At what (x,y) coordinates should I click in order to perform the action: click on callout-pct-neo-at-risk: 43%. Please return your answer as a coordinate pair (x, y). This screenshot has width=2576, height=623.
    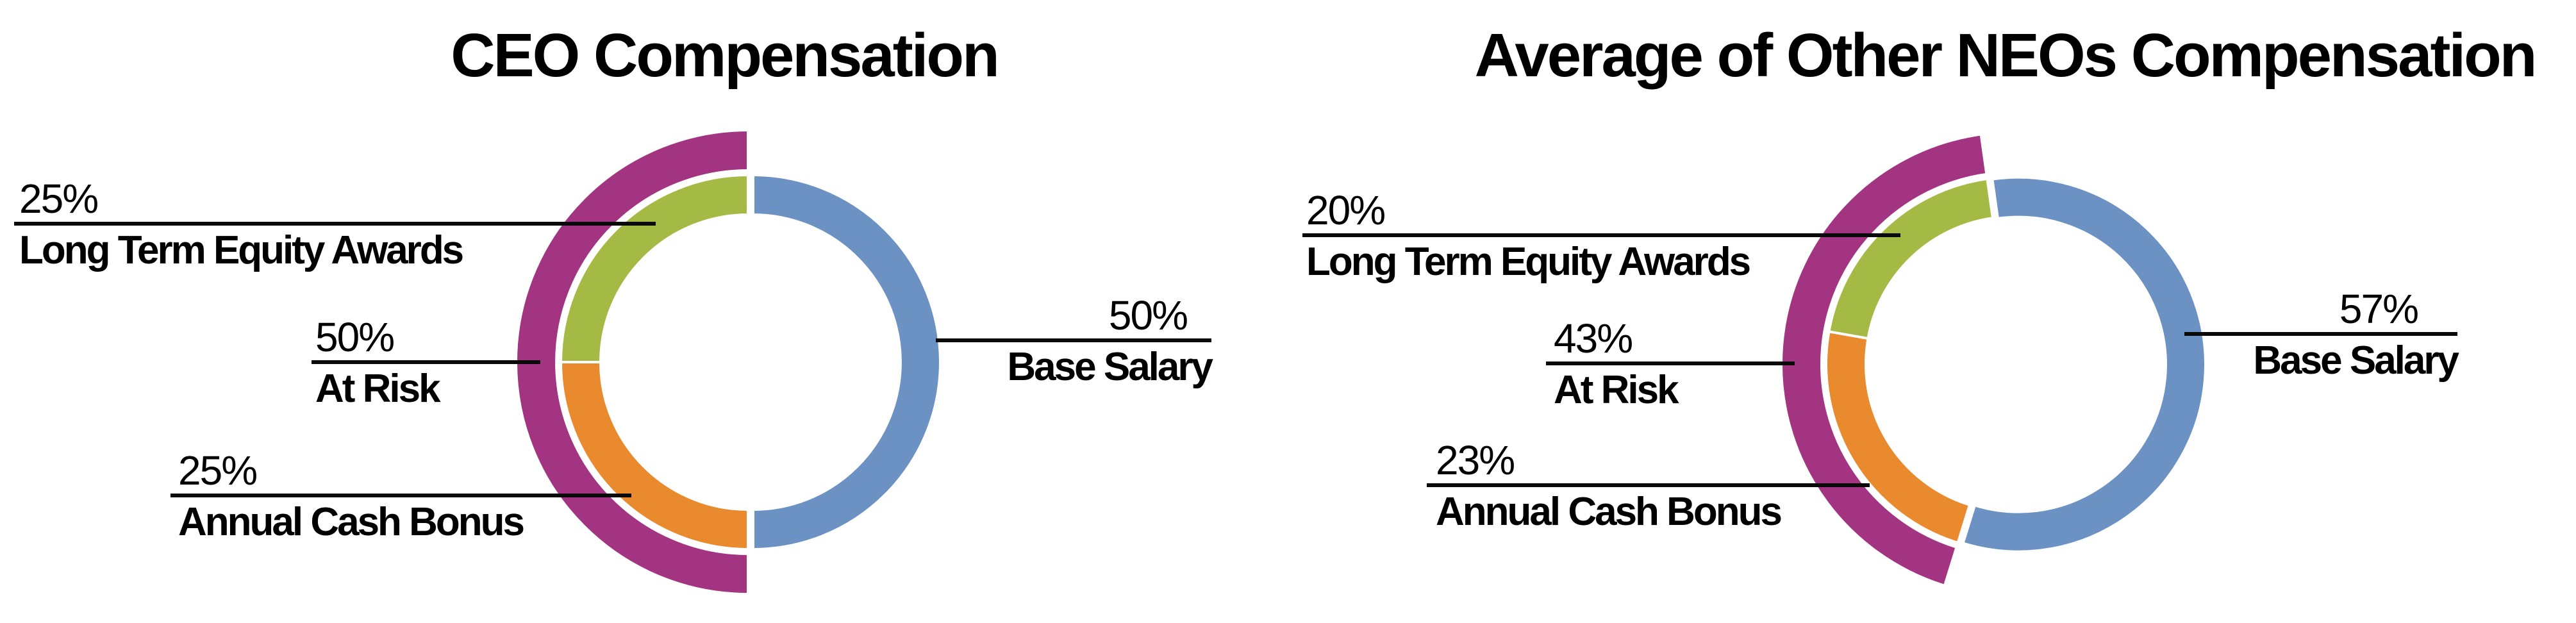
    Looking at the image, I should click on (1593, 338).